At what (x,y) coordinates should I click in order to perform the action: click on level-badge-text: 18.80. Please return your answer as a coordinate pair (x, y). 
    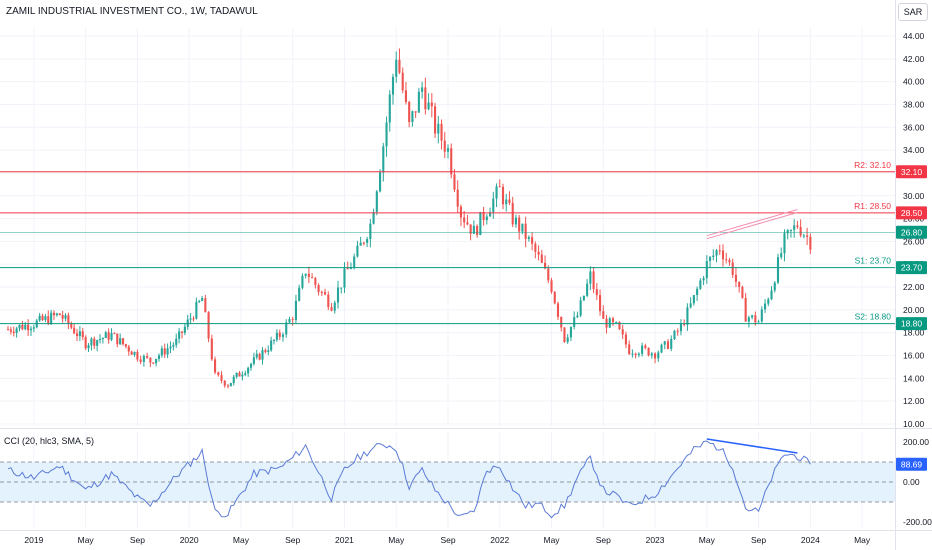
    Looking at the image, I should click on (912, 324).